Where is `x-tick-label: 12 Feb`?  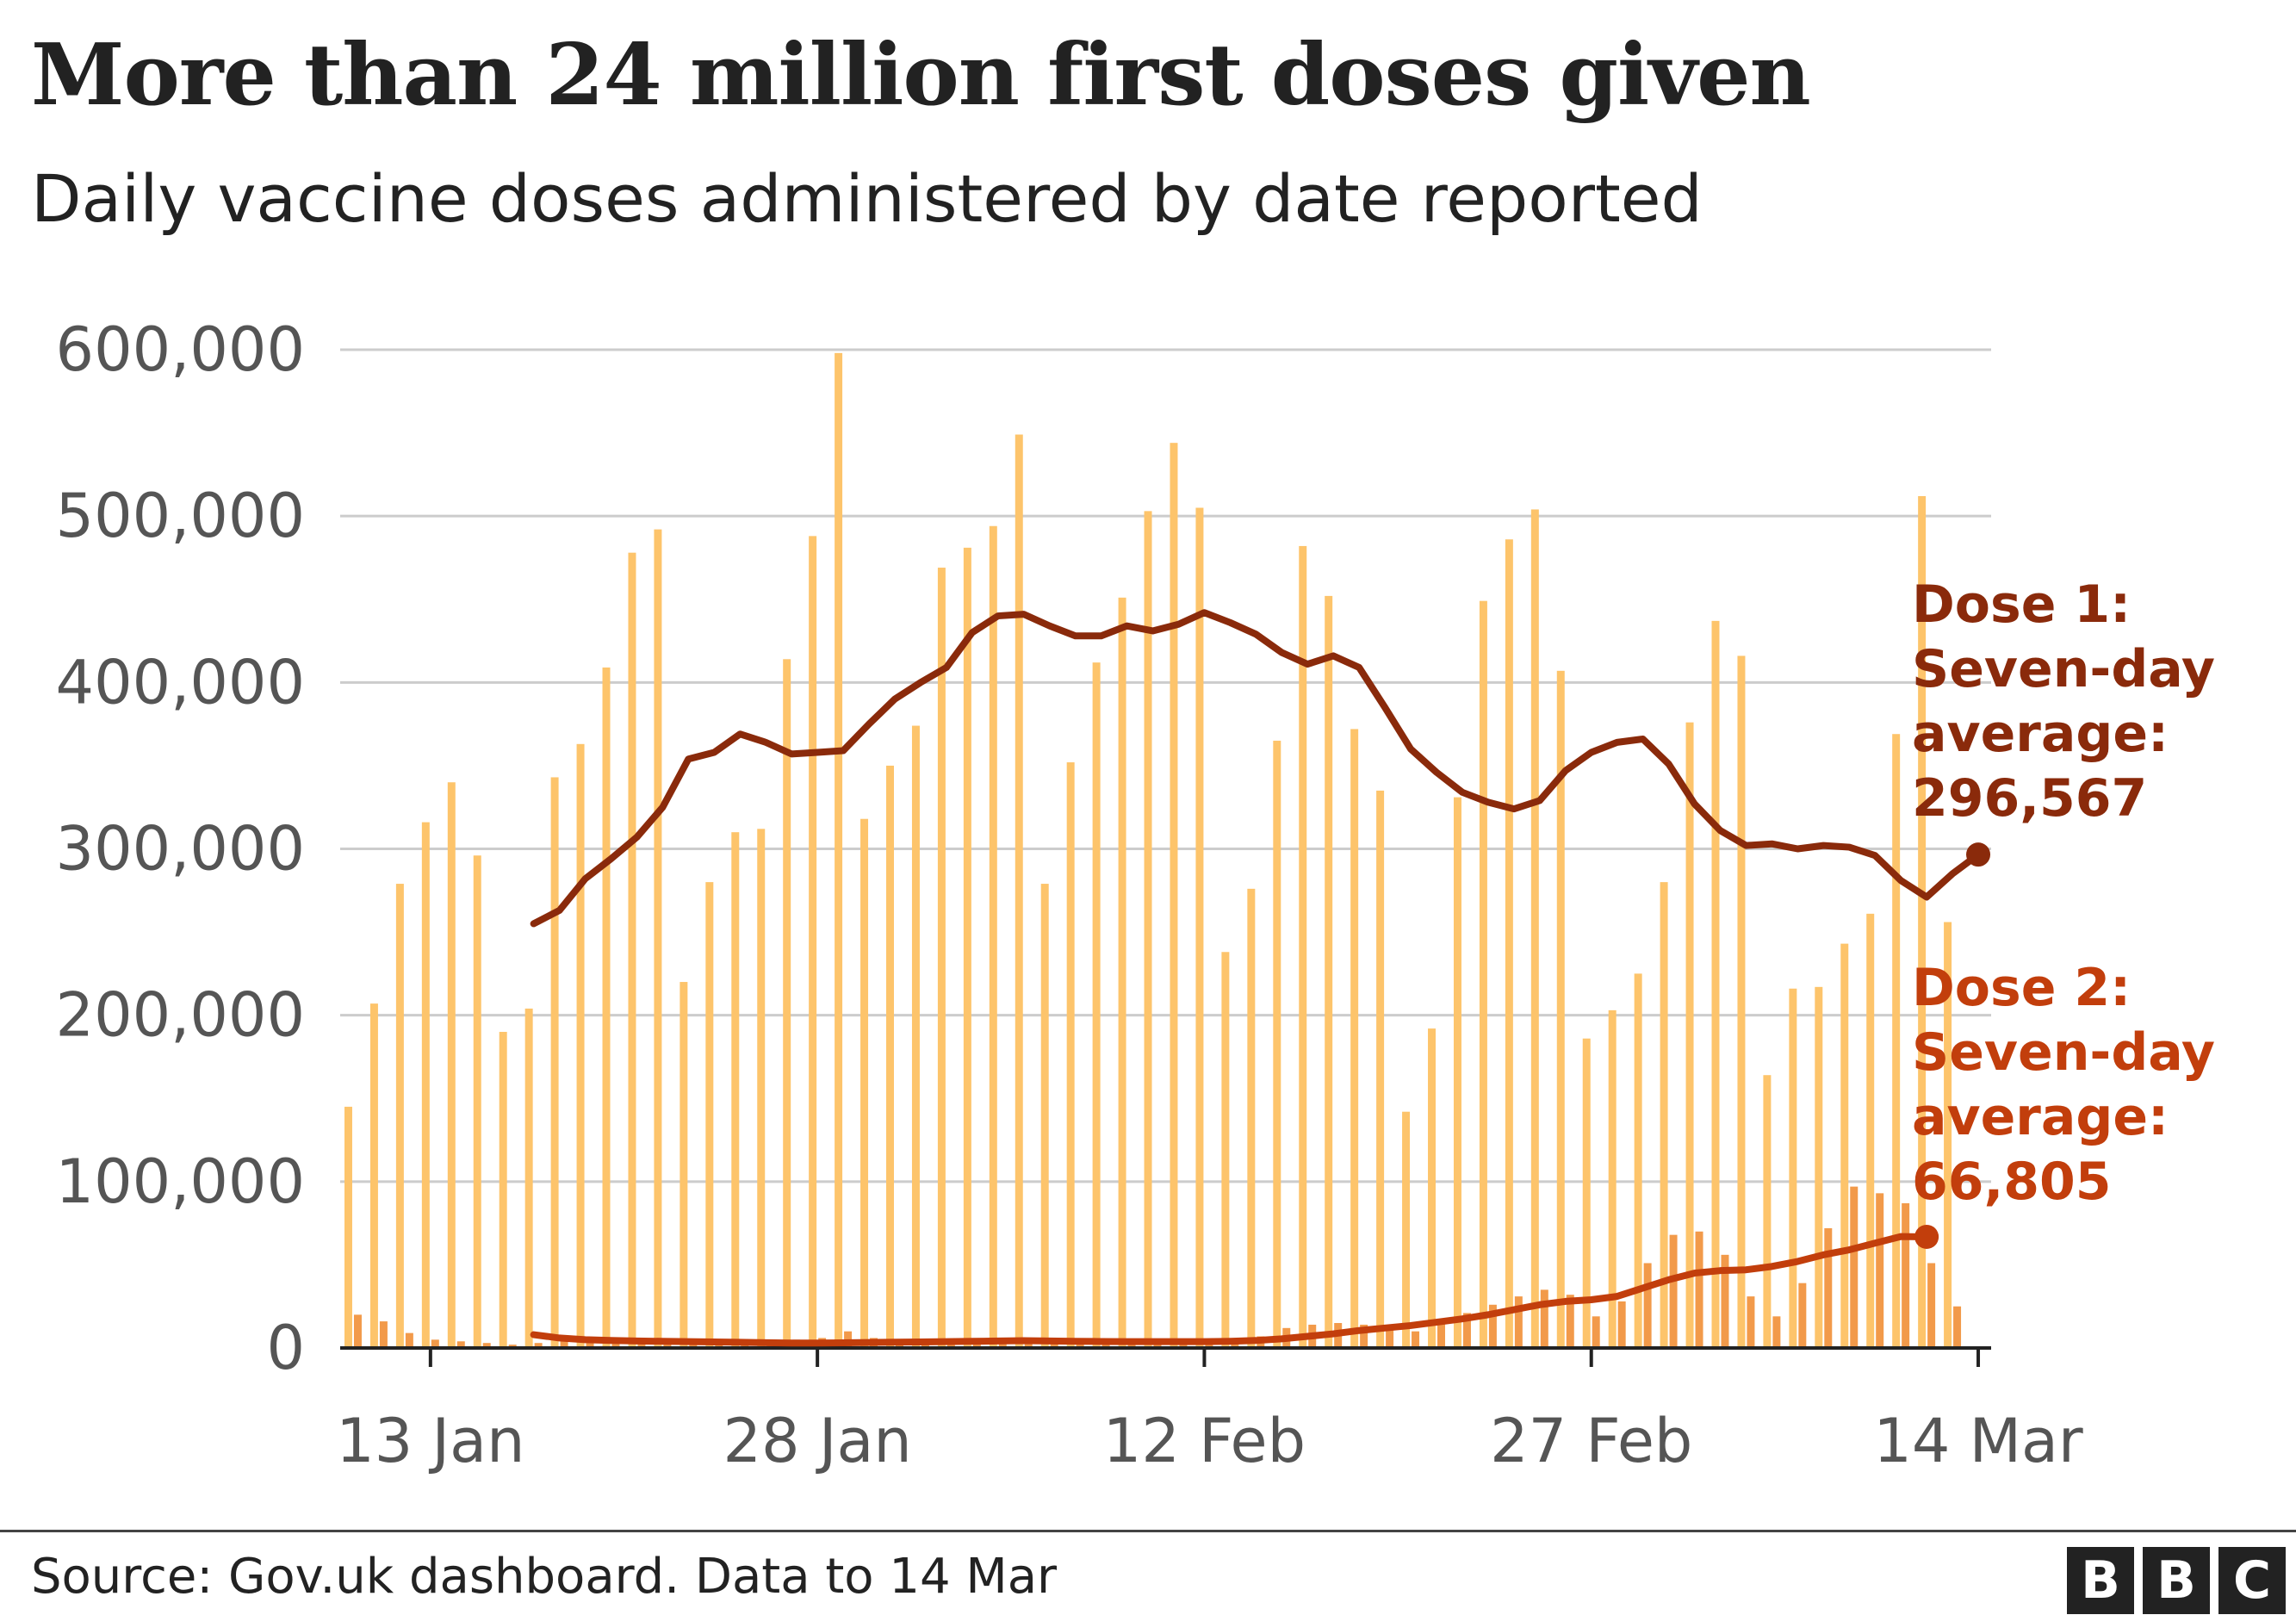 x-tick-label: 12 Feb is located at coordinates (1204, 1441).